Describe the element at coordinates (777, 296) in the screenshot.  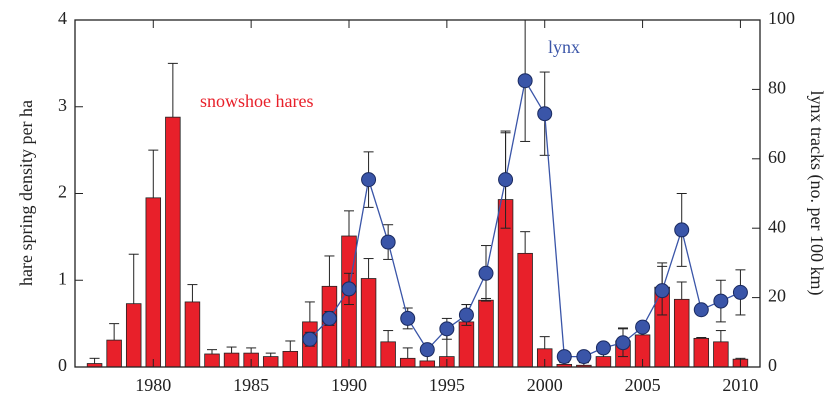
I see `y2-tick-label: 20` at that location.